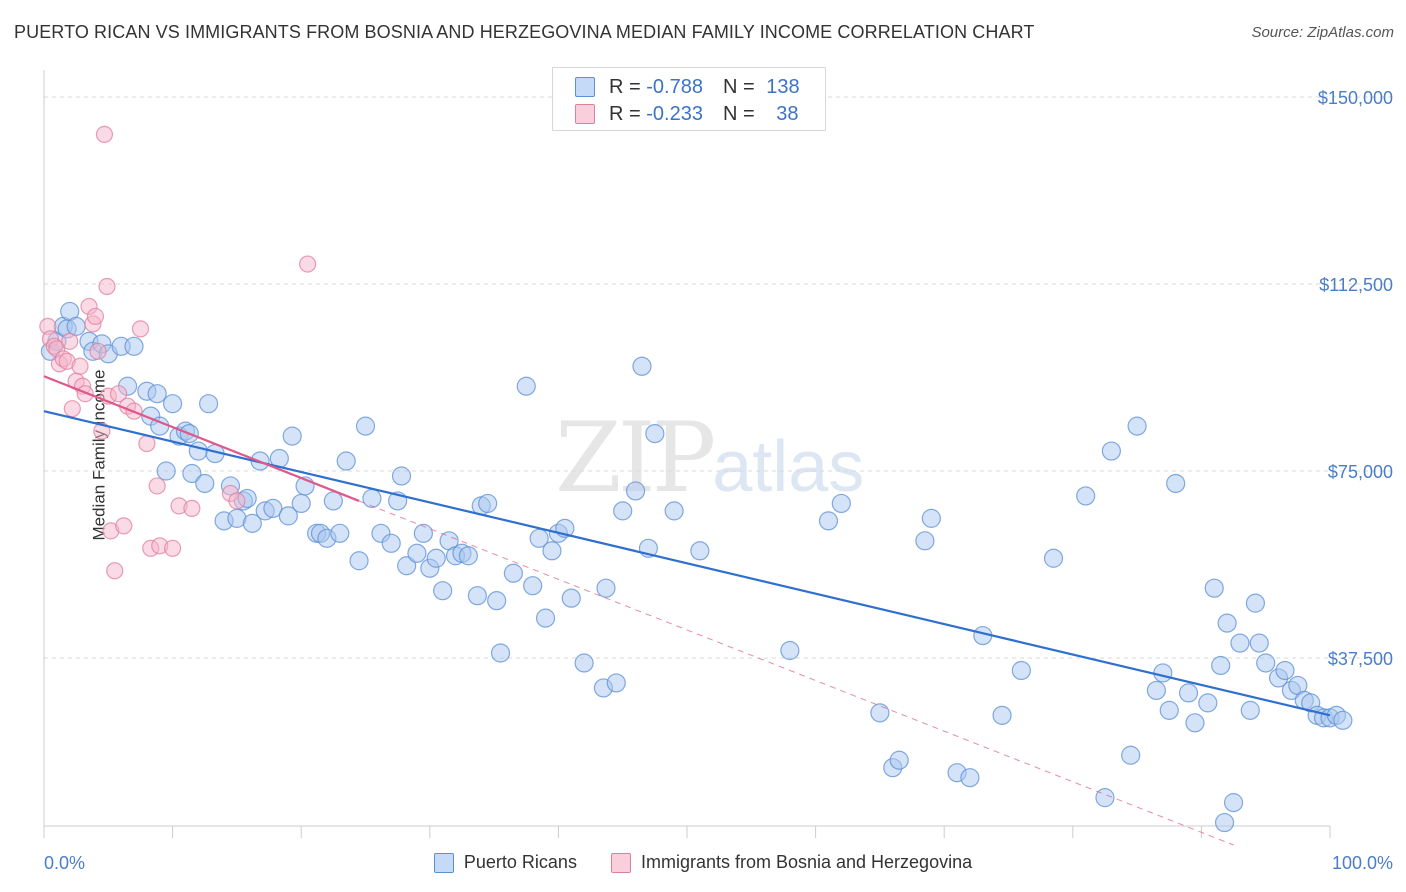 Image resolution: width=1406 pixels, height=892 pixels. What do you see at coordinates (1356, 285) in the screenshot?
I see `y-tick-label: $112,500` at bounding box center [1356, 285].